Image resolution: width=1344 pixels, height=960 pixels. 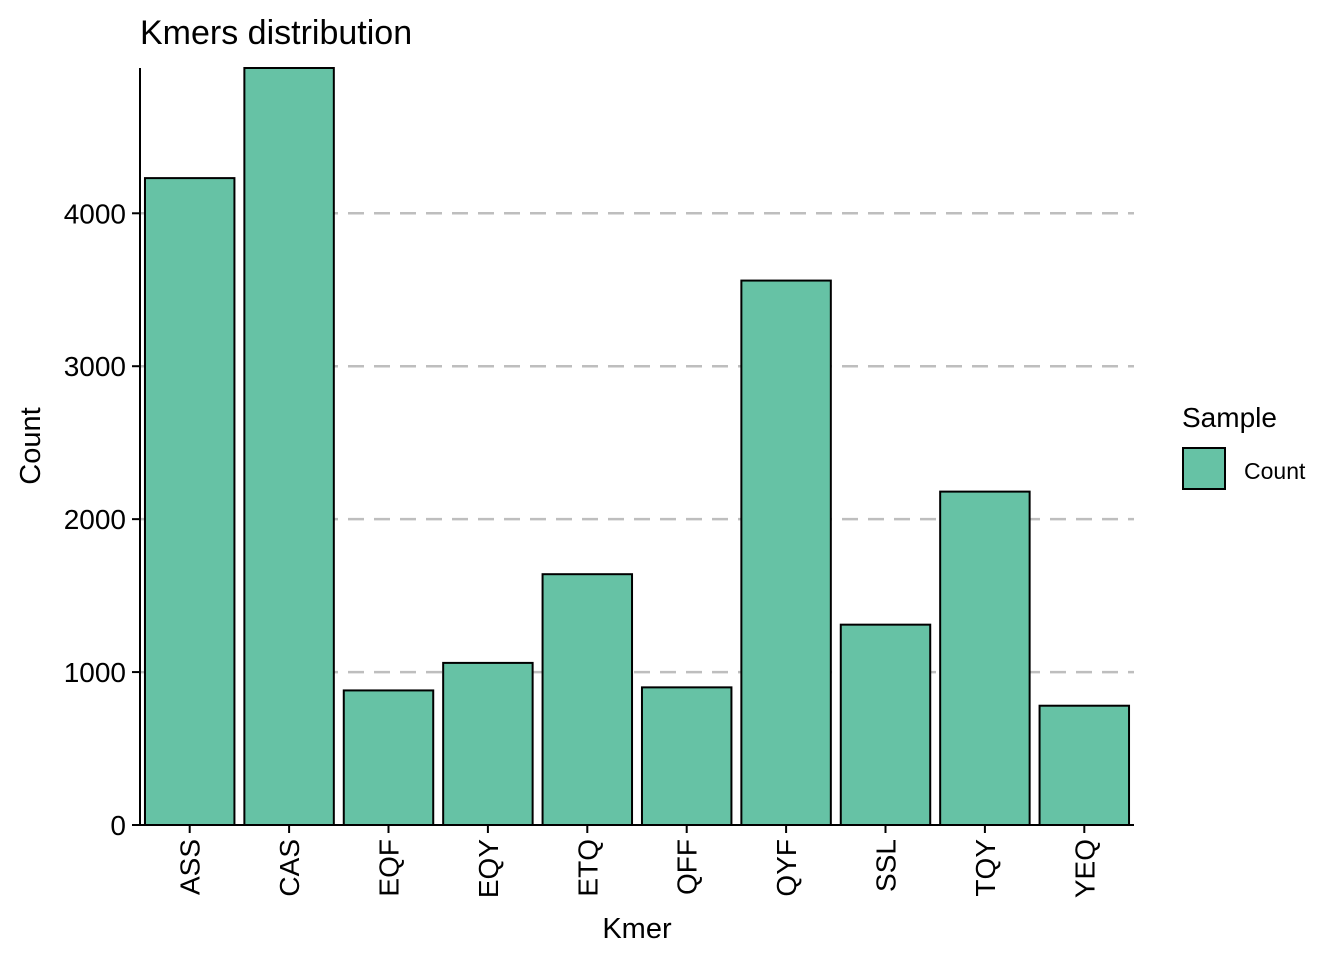 I want to click on x-axis-title: Kmer, so click(x=637, y=929).